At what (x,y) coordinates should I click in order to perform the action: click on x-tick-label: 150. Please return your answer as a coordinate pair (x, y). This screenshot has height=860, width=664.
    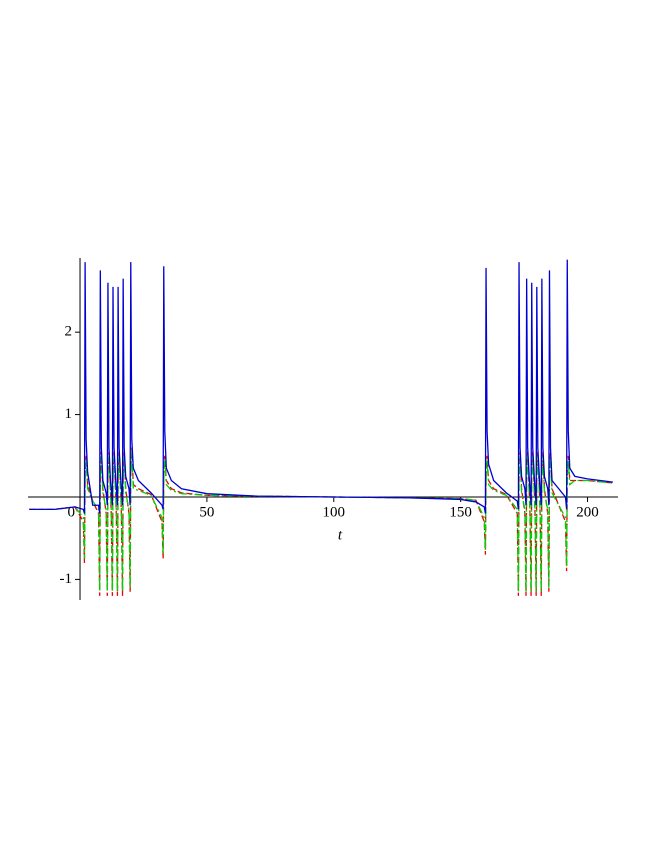
    Looking at the image, I should click on (460, 512).